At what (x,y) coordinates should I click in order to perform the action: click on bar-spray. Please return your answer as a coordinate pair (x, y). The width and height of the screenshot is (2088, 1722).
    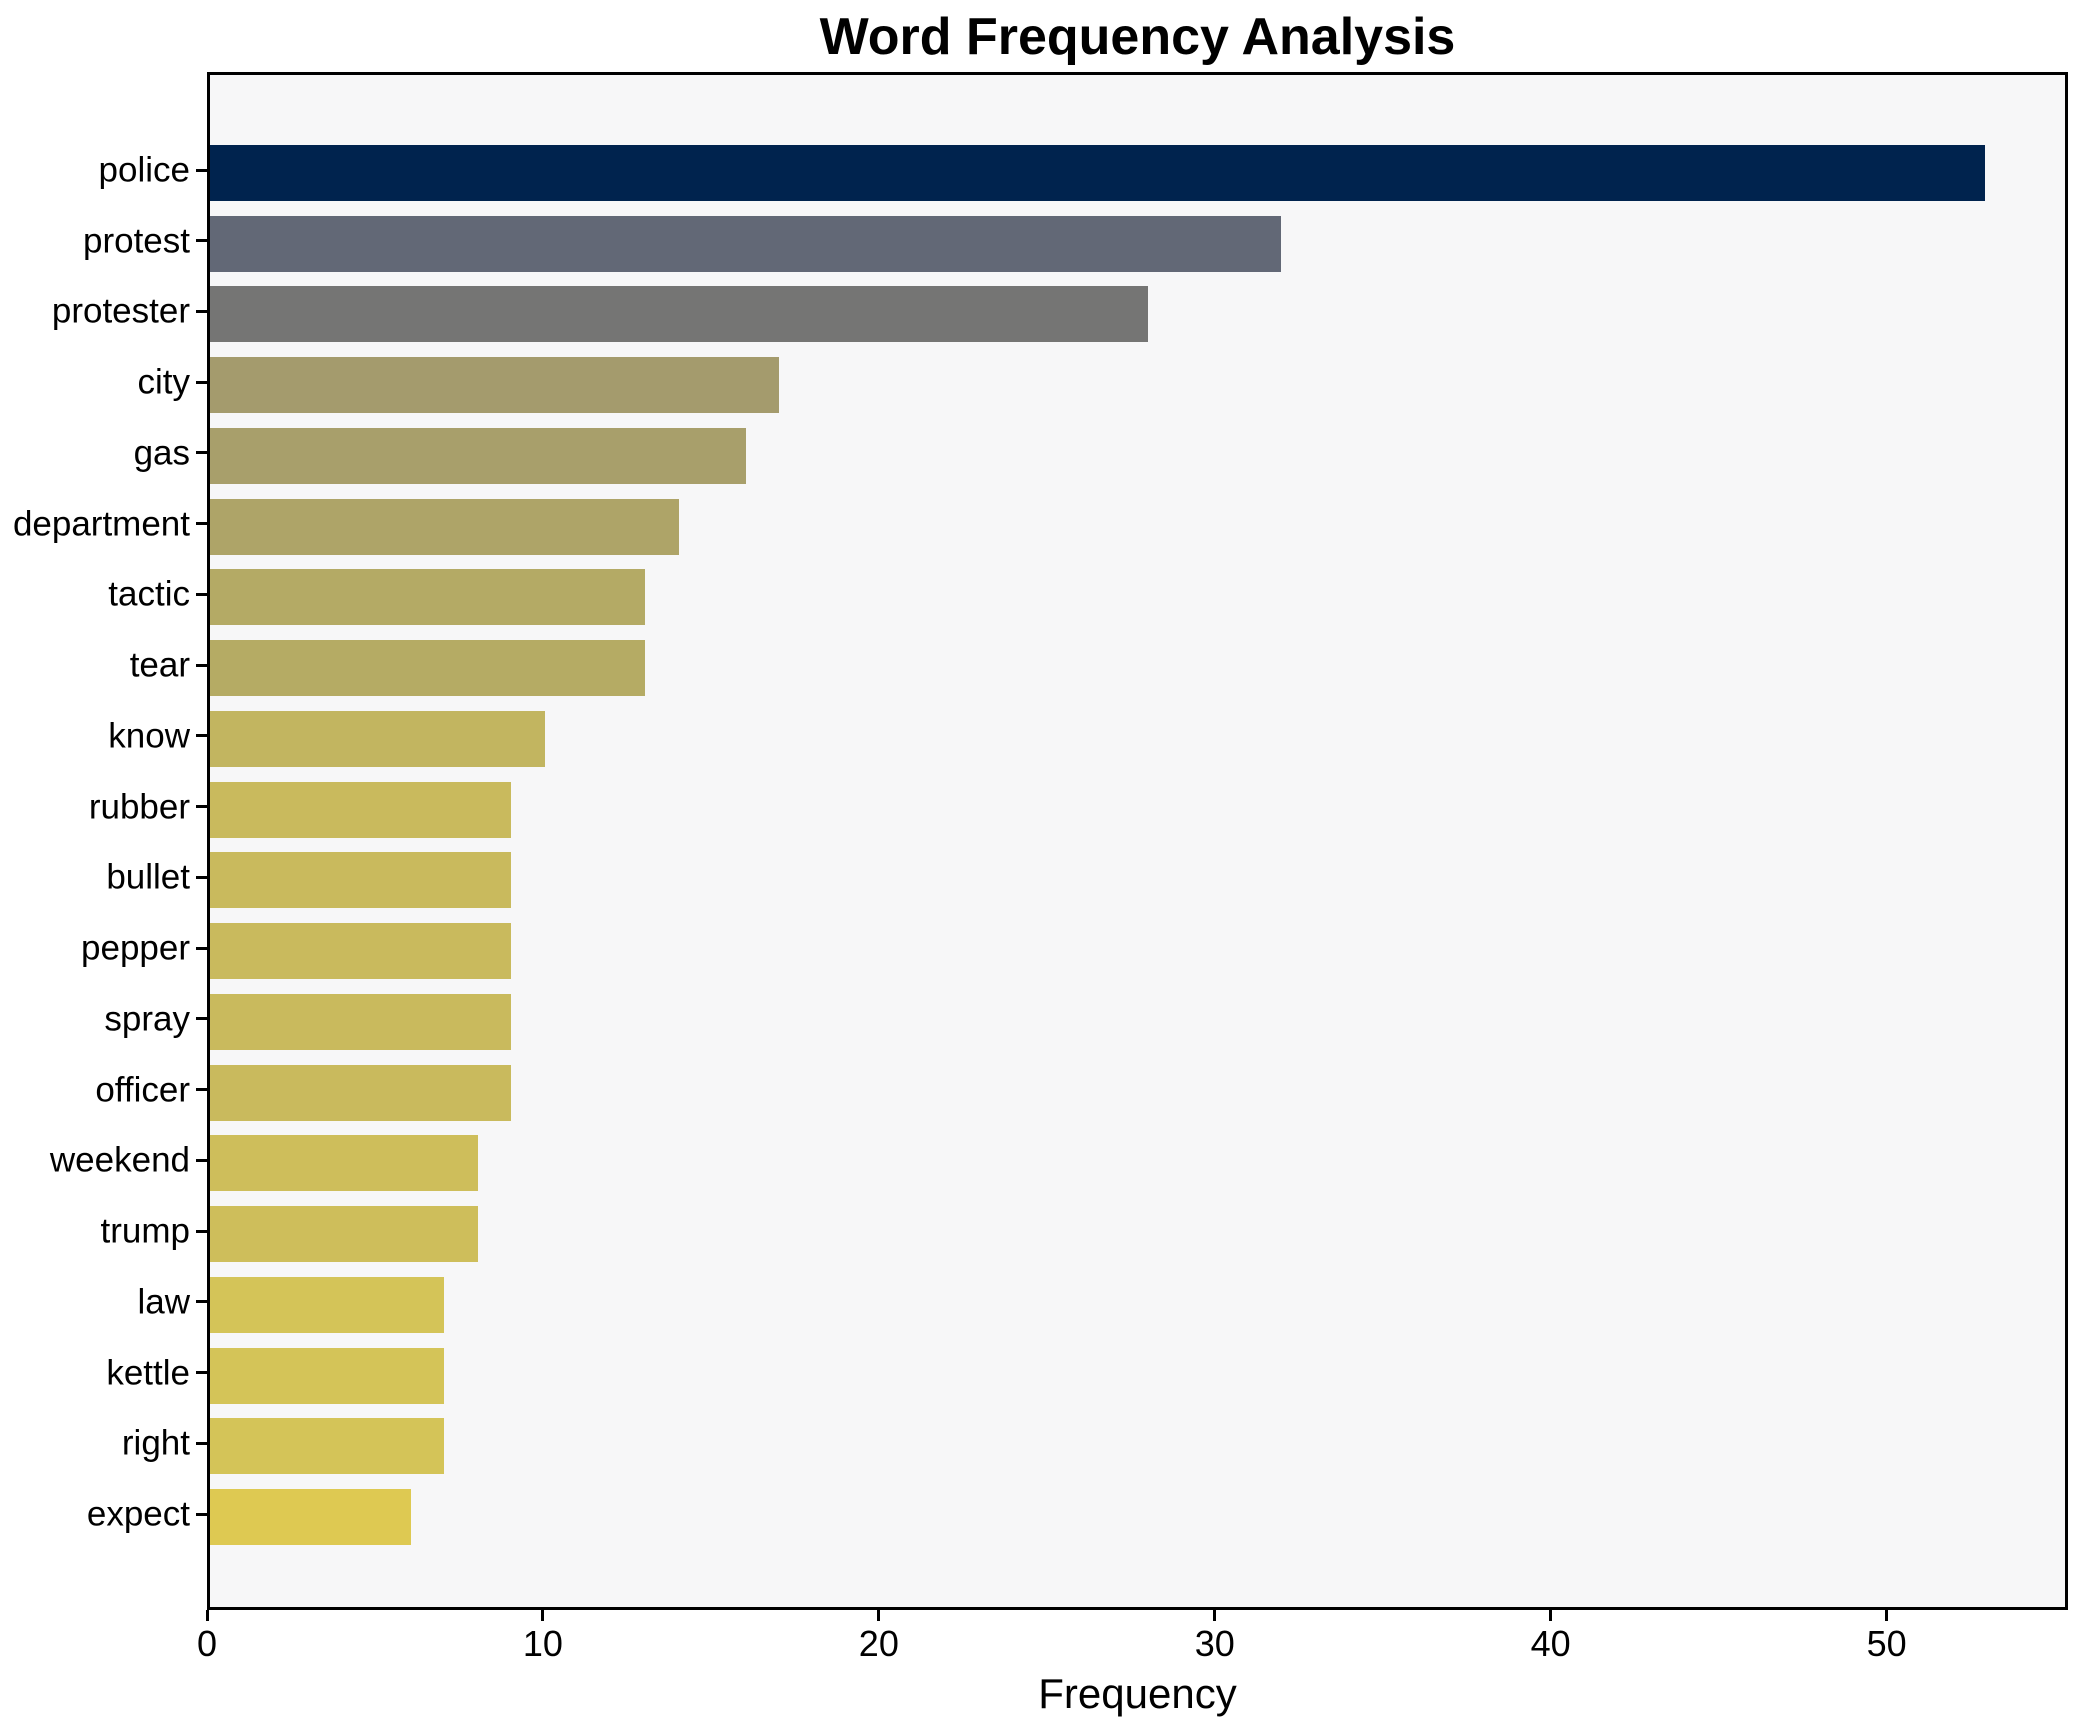
    Looking at the image, I should click on (361, 1021).